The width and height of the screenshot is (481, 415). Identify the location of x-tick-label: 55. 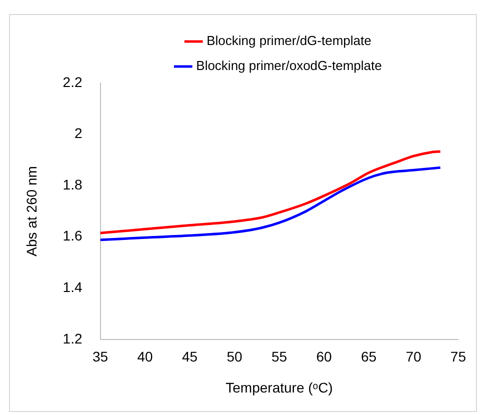
(279, 356).